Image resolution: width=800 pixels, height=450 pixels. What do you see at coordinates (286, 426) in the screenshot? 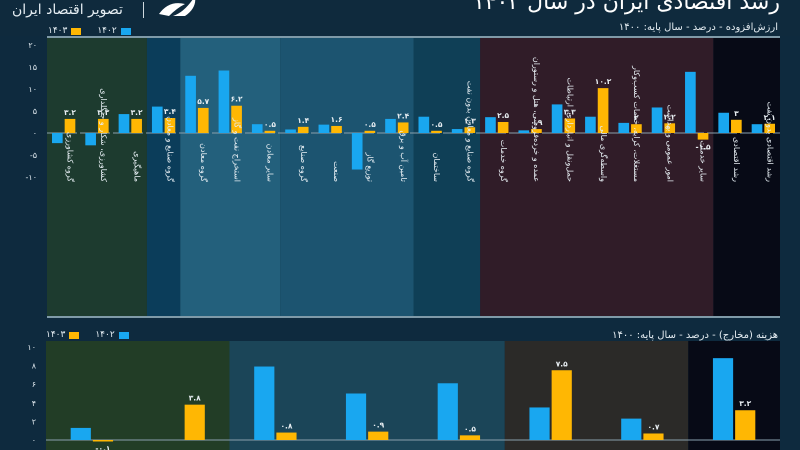
I see `data-label-1403: ۰.۸` at bounding box center [286, 426].